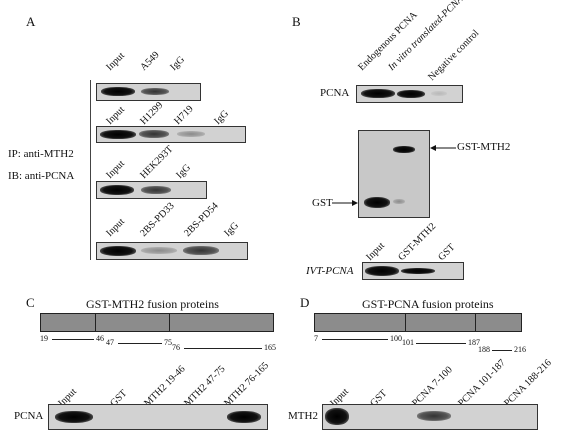  I want to click on range-end: 187, so click(474, 342).